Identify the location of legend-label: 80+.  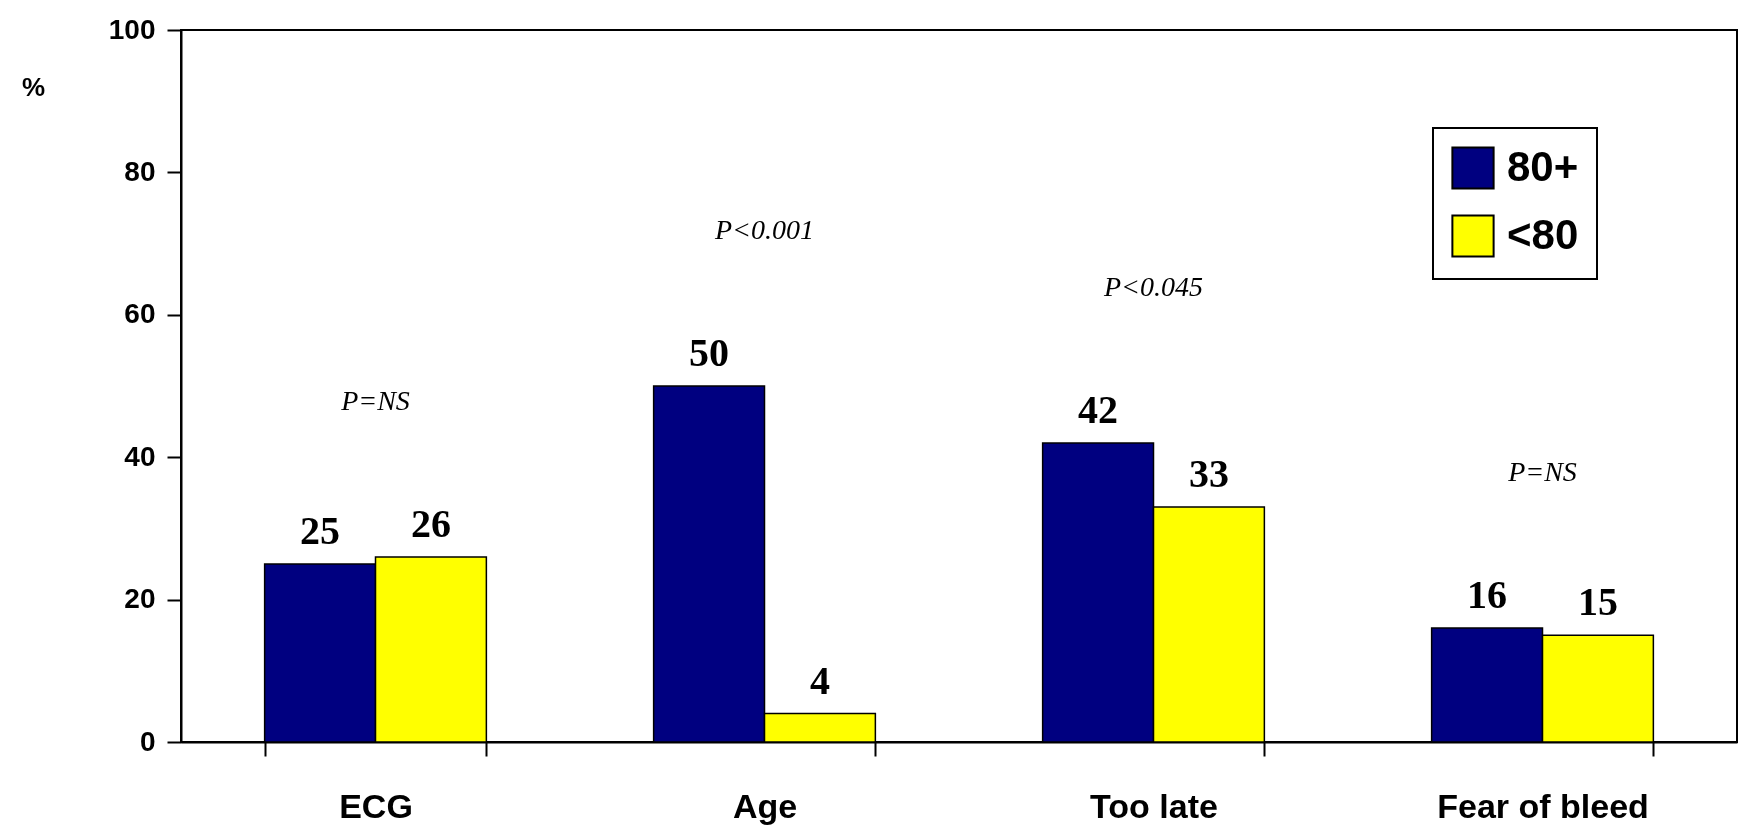
(1543, 166).